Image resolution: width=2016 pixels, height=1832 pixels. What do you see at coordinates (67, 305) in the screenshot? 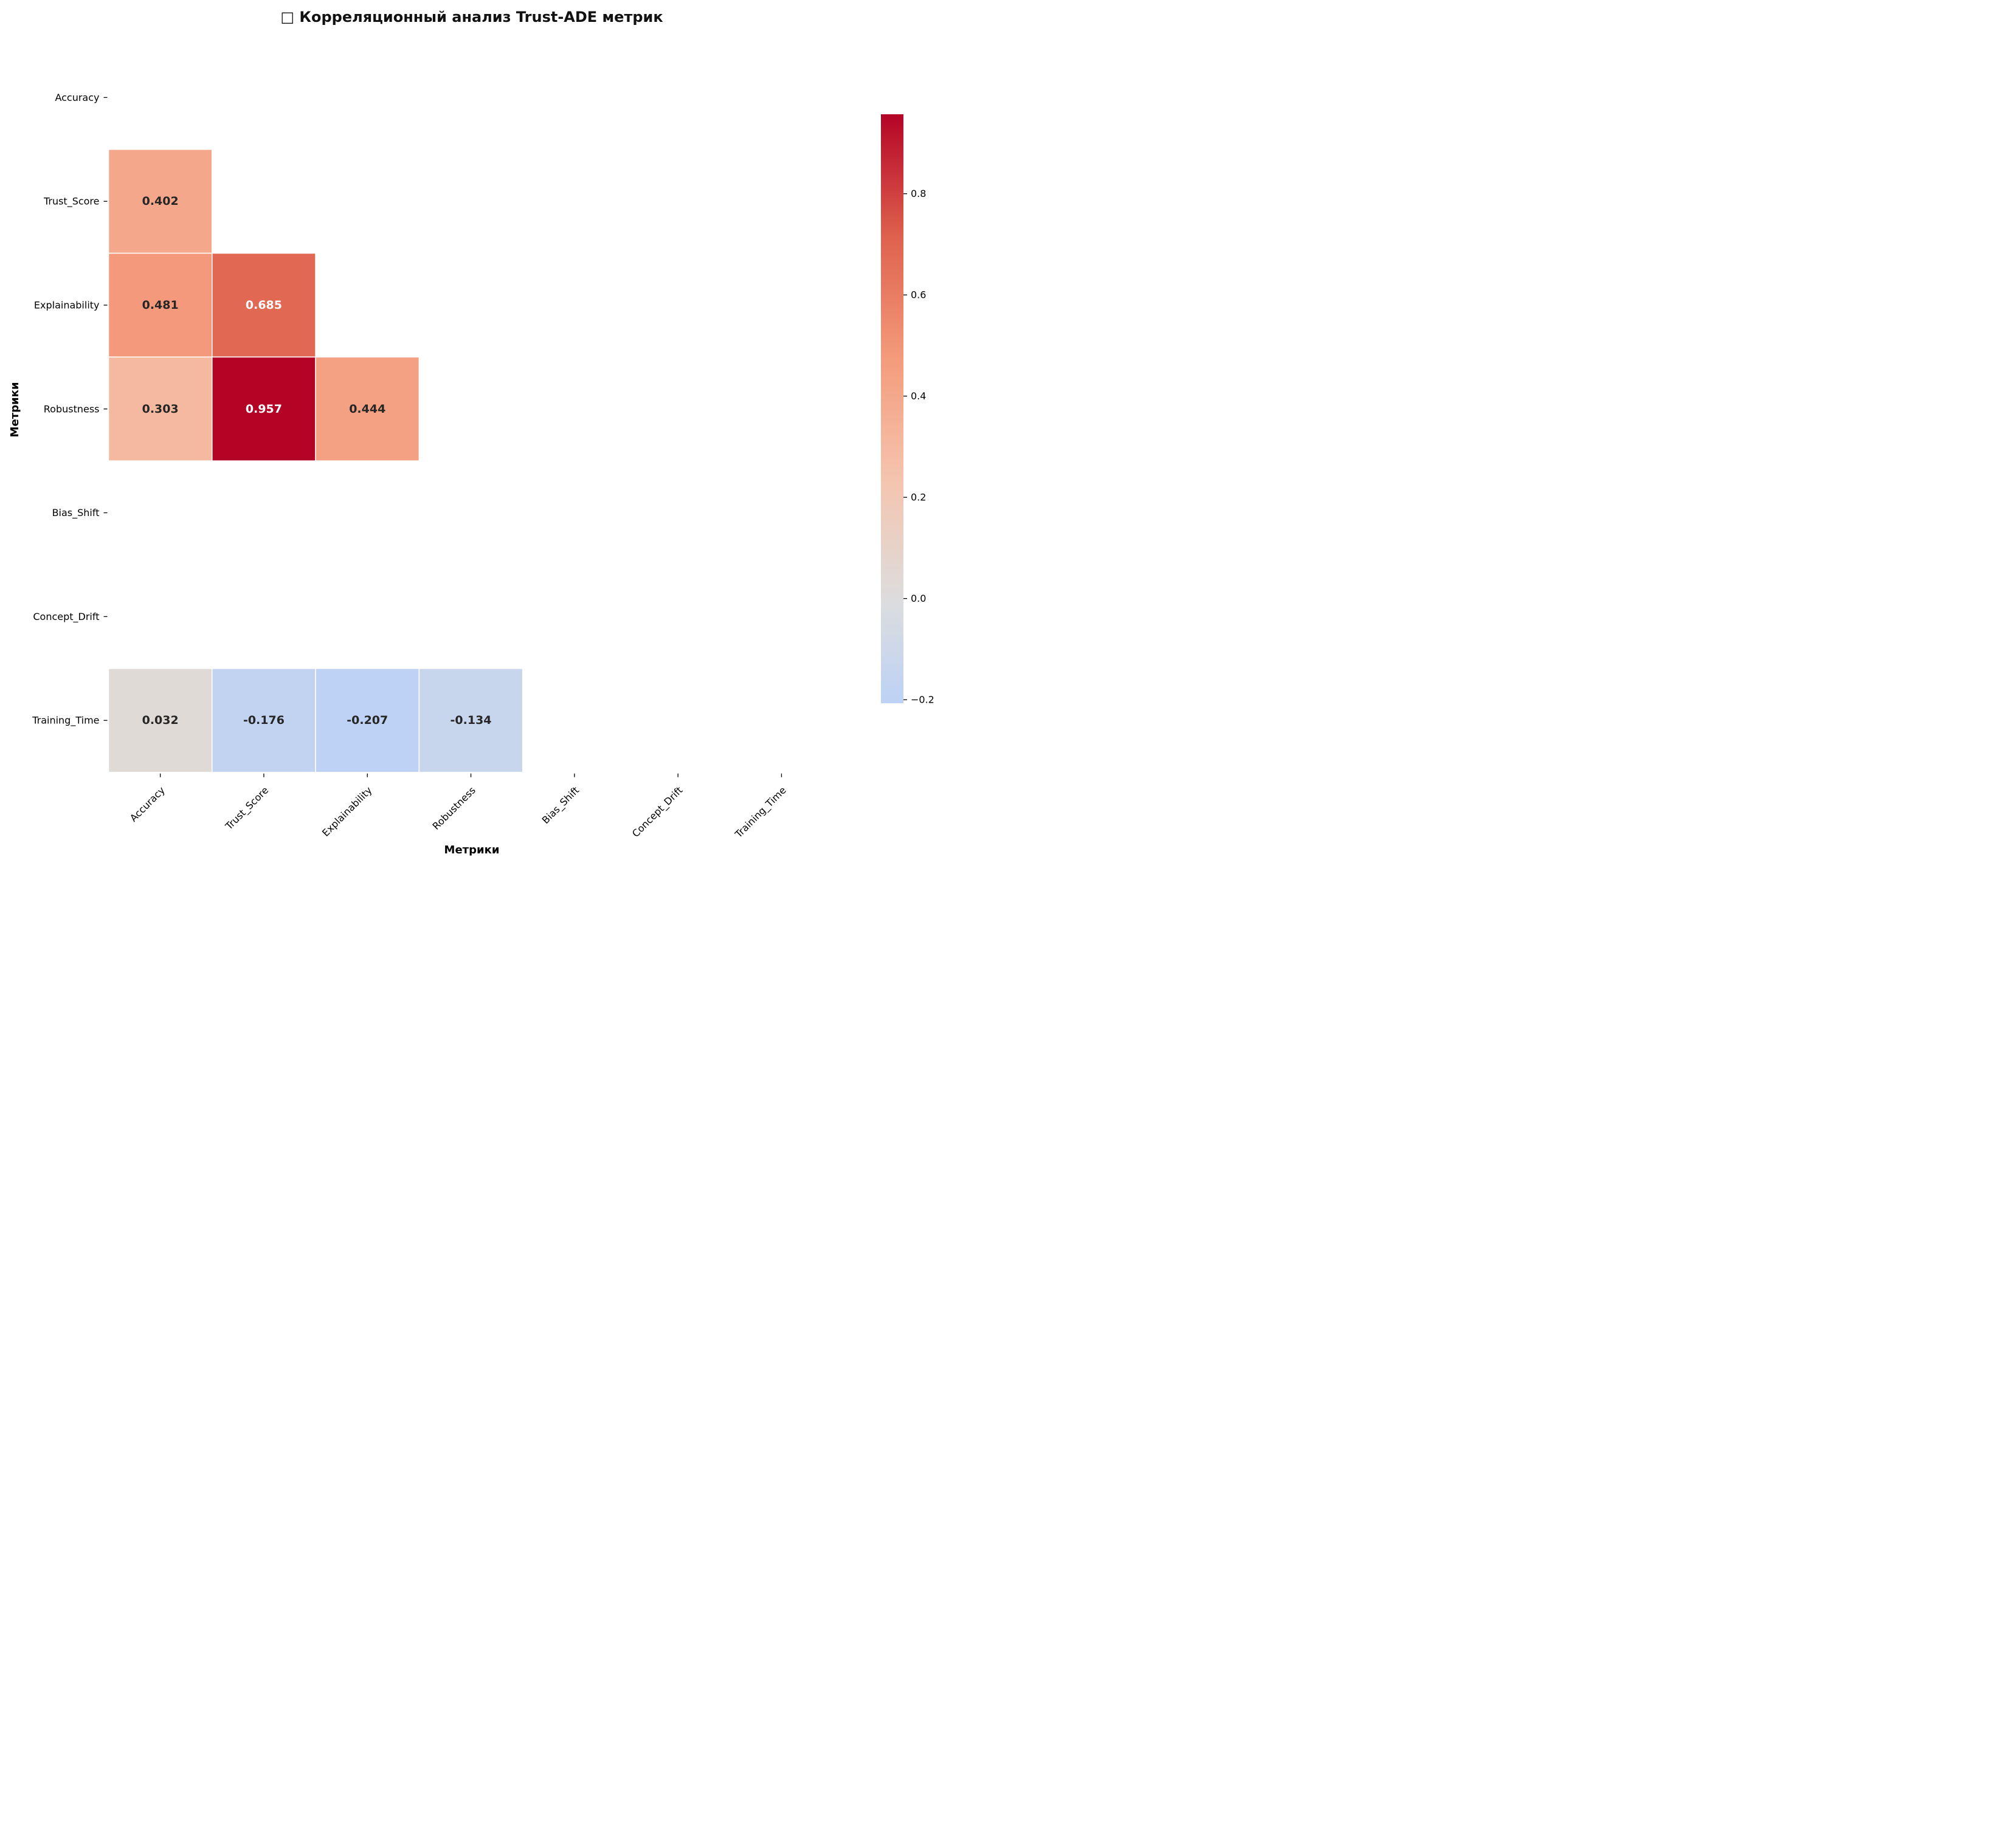
I see `y-tick-label: Explainability` at bounding box center [67, 305].